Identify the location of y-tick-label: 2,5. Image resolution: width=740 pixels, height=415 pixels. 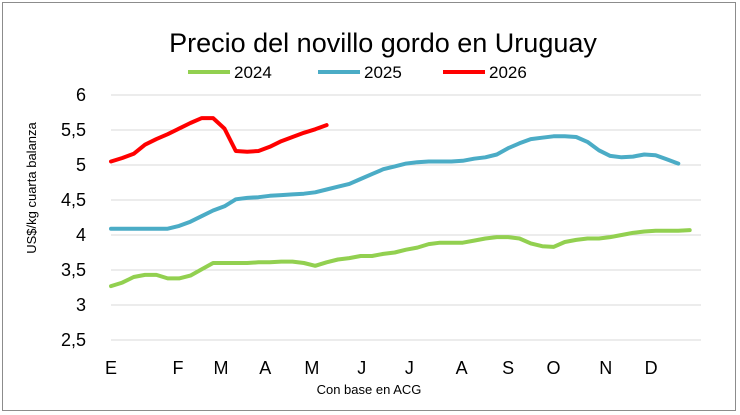
(73, 340).